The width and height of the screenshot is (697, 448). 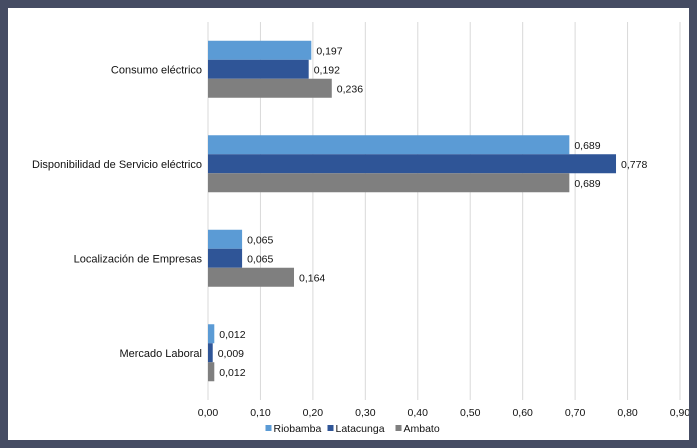 I want to click on legend-label: Riobamba, so click(x=298, y=429).